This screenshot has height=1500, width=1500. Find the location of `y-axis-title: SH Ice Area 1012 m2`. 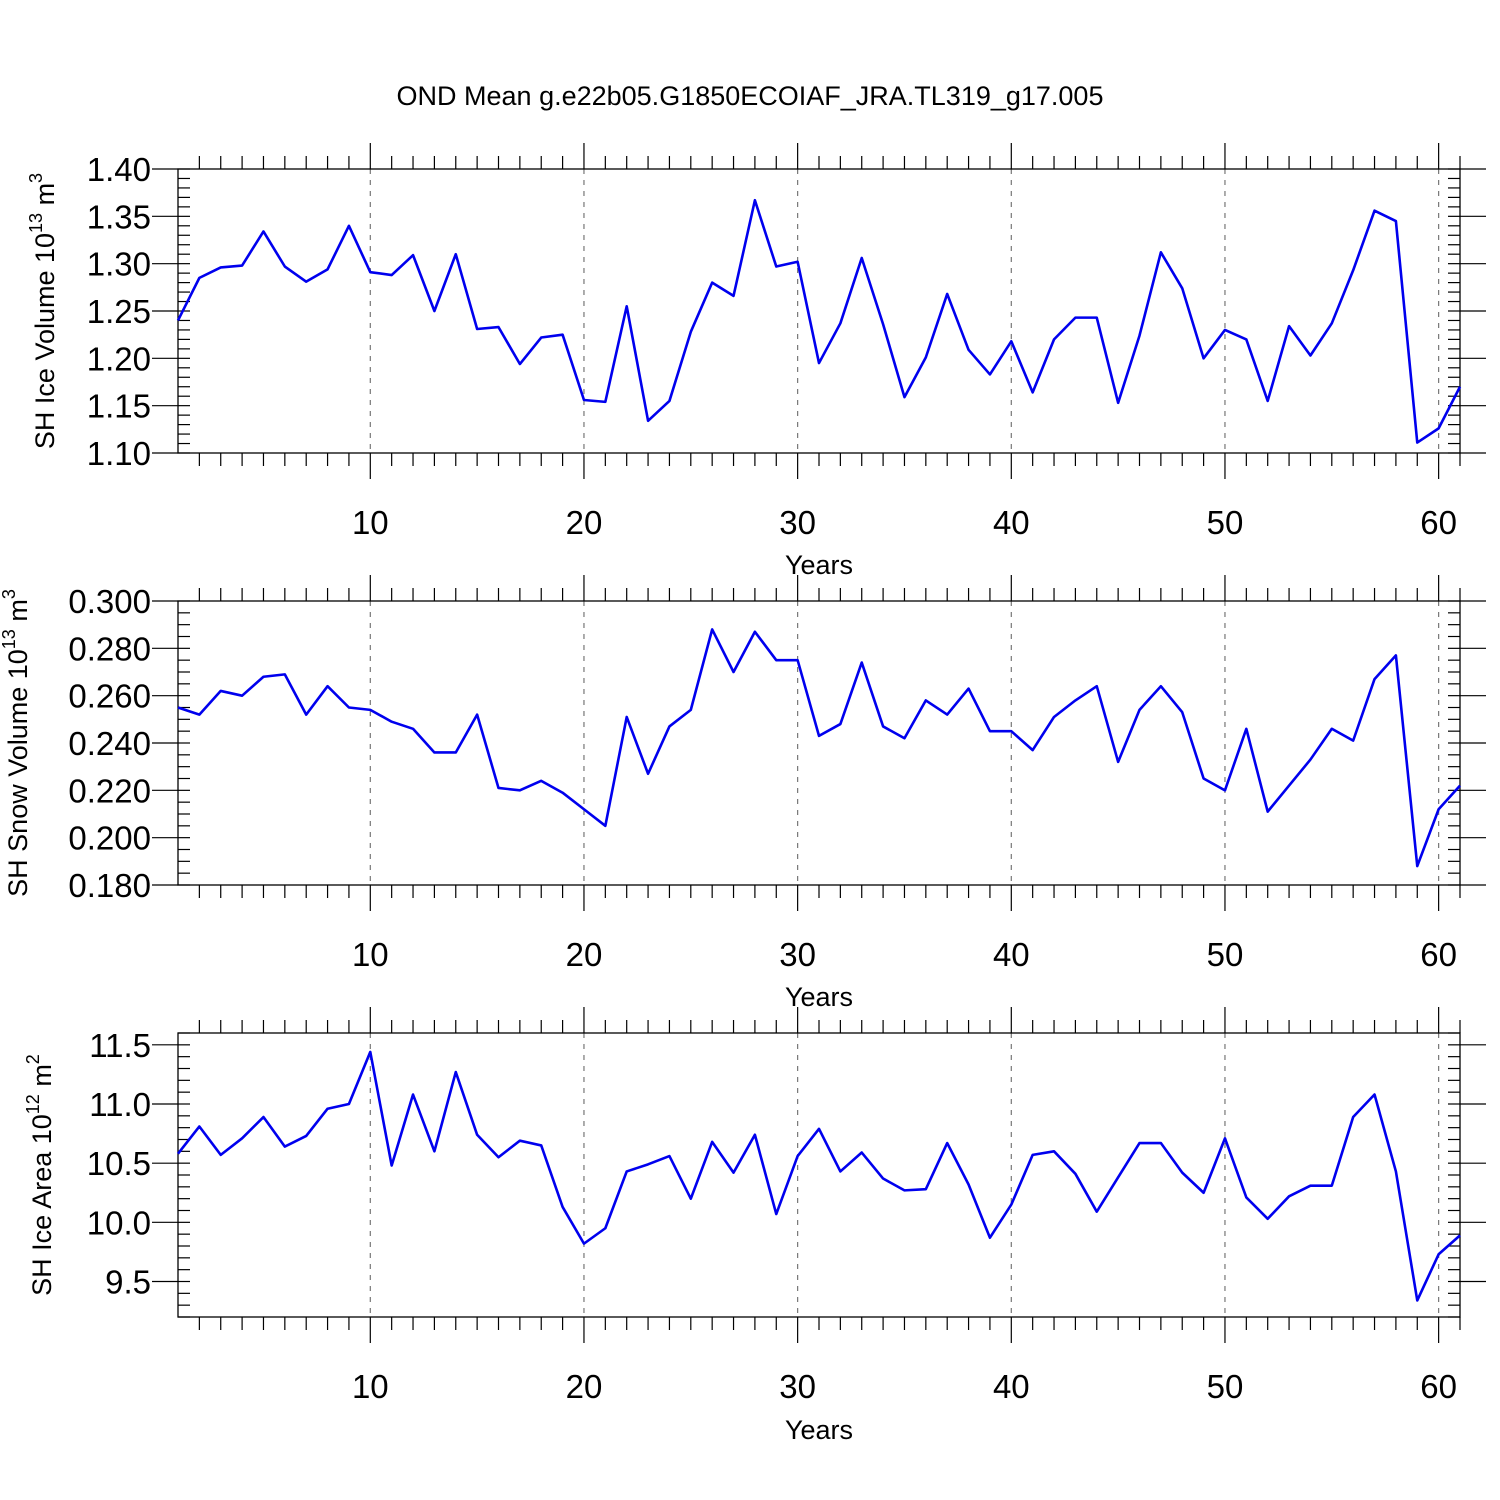

y-axis-title: SH Ice Area 1012 m2 is located at coordinates (40, 1175).